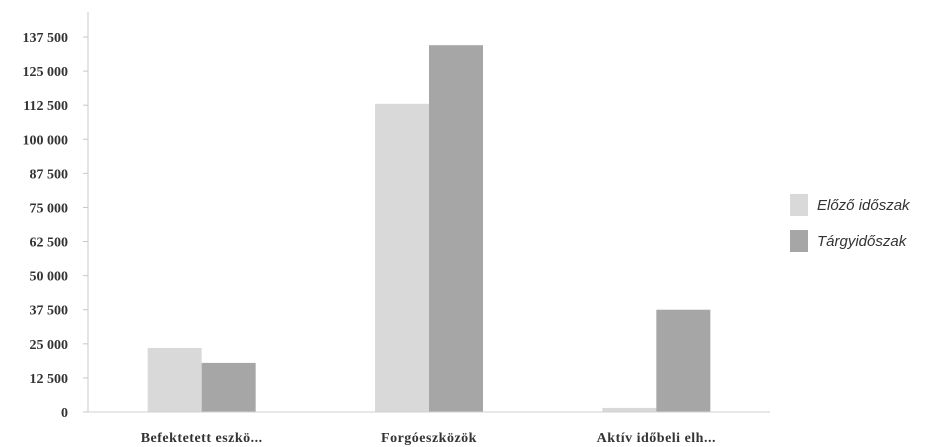  Describe the element at coordinates (850, 223) in the screenshot. I see `legend: Előző időszak Tárgyidőszak` at that location.